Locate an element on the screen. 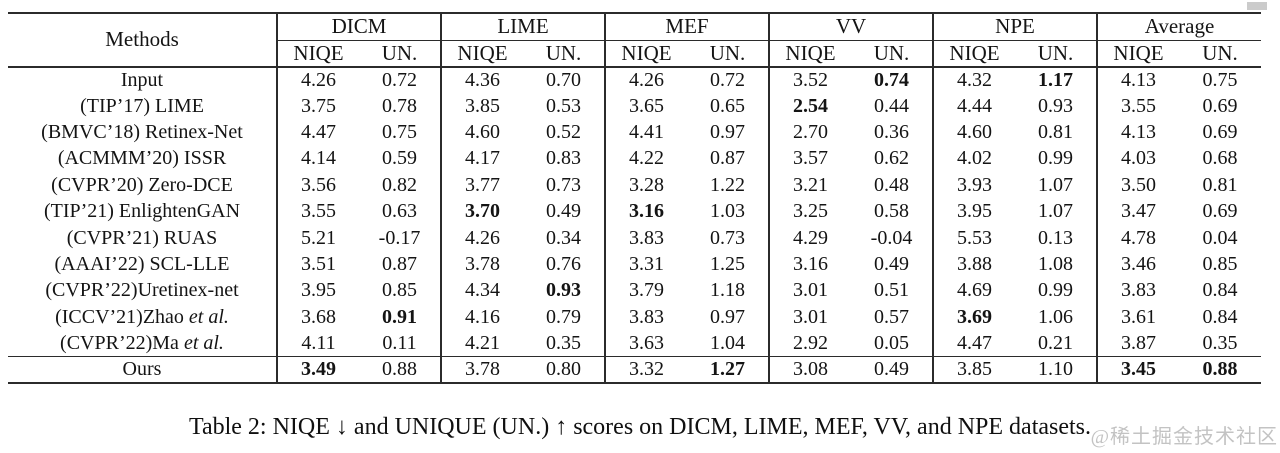 This screenshot has width=1280, height=453. niqe-value: 4.14 is located at coordinates (317, 159).